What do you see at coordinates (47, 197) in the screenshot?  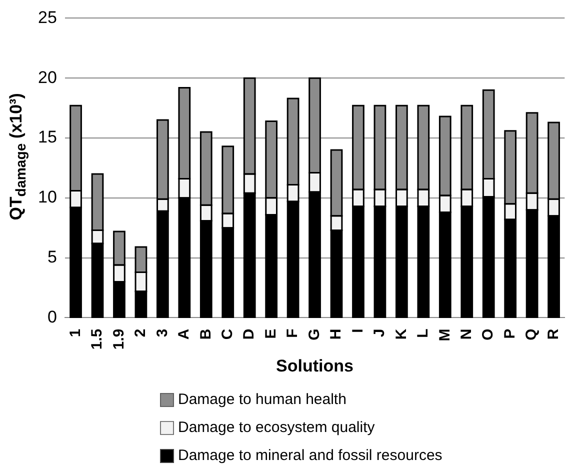 I see `y-tick-label: 10` at bounding box center [47, 197].